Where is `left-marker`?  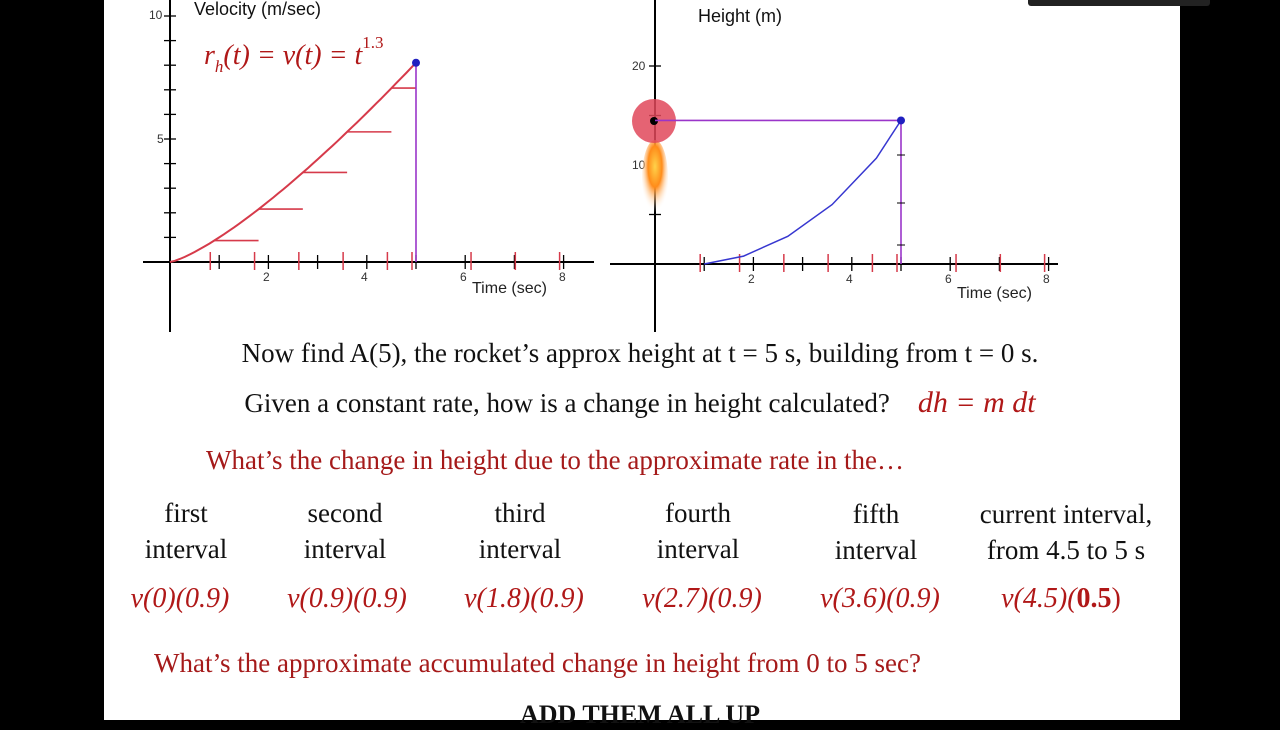 left-marker is located at coordinates (416, 160).